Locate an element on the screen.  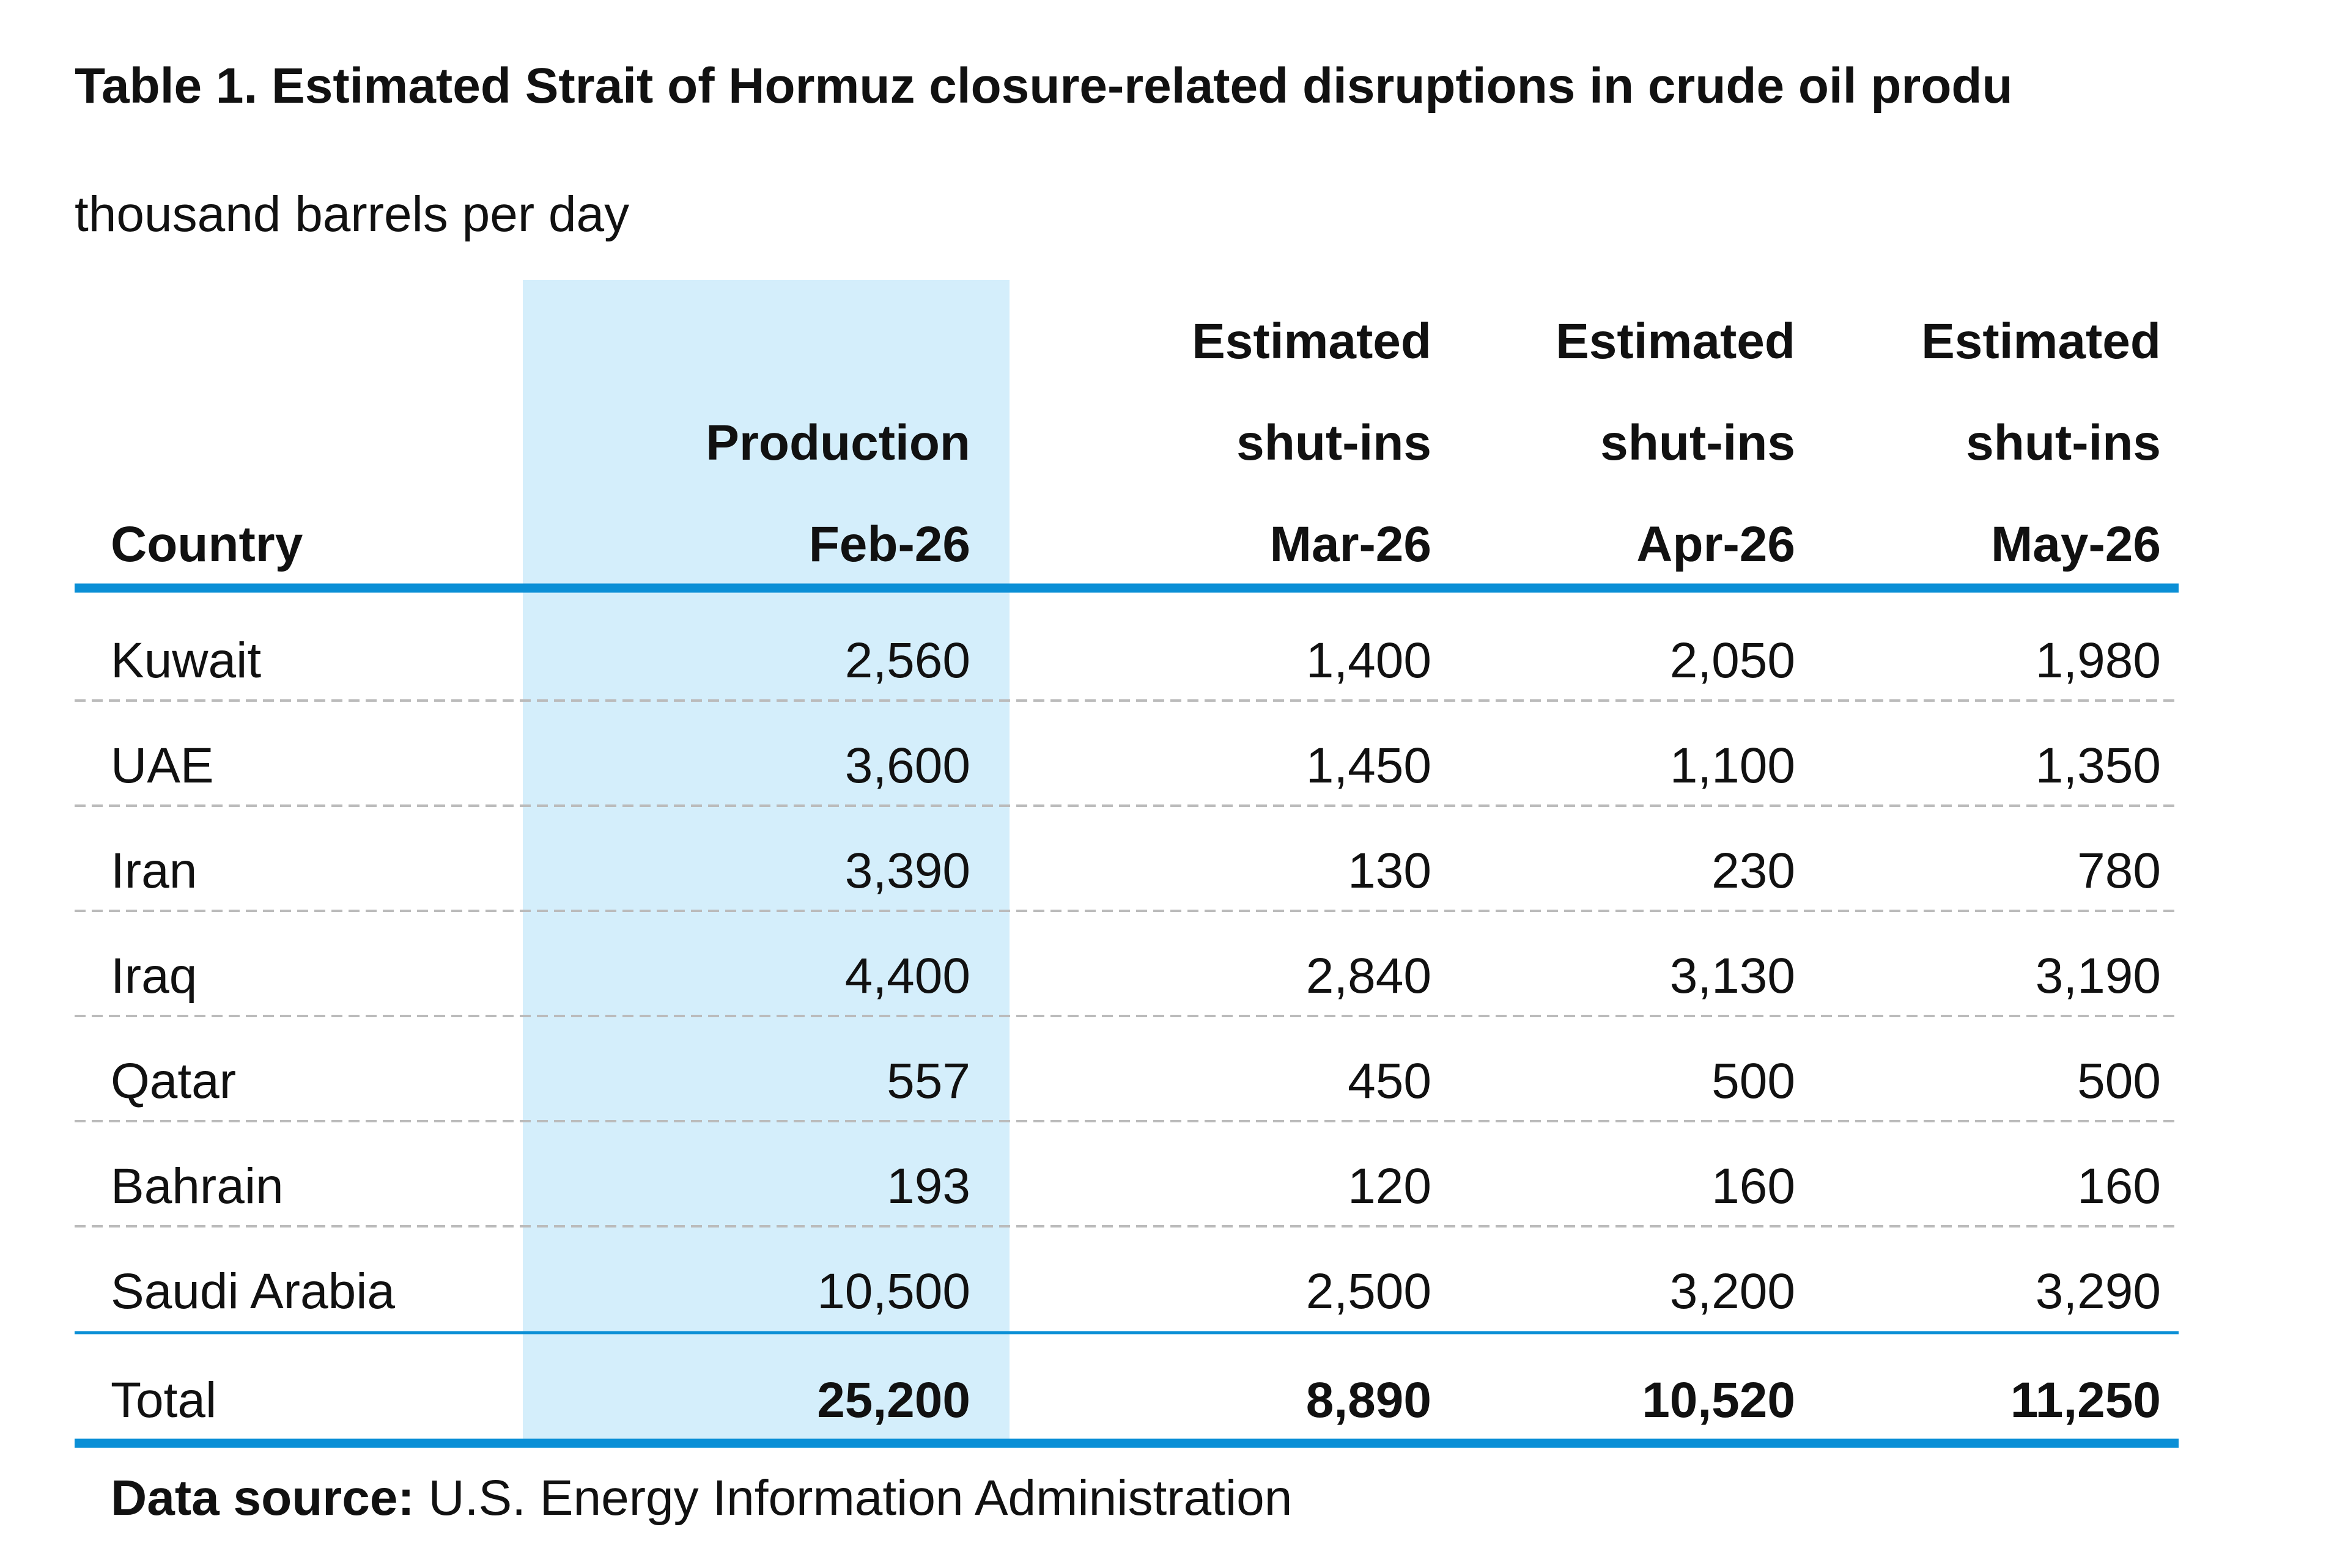
row-label: Iraq is located at coordinates (154, 976).